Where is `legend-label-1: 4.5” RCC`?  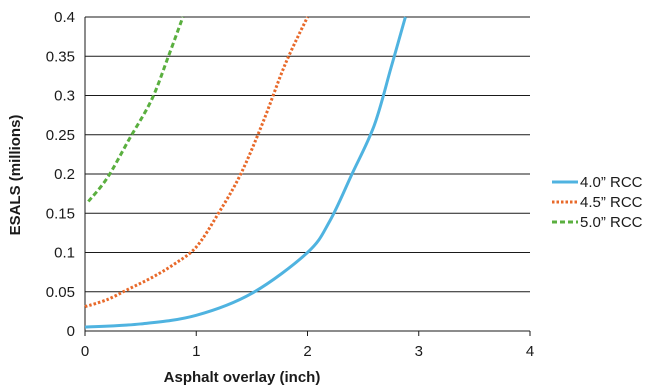 legend-label-1: 4.5” RCC is located at coordinates (611, 202).